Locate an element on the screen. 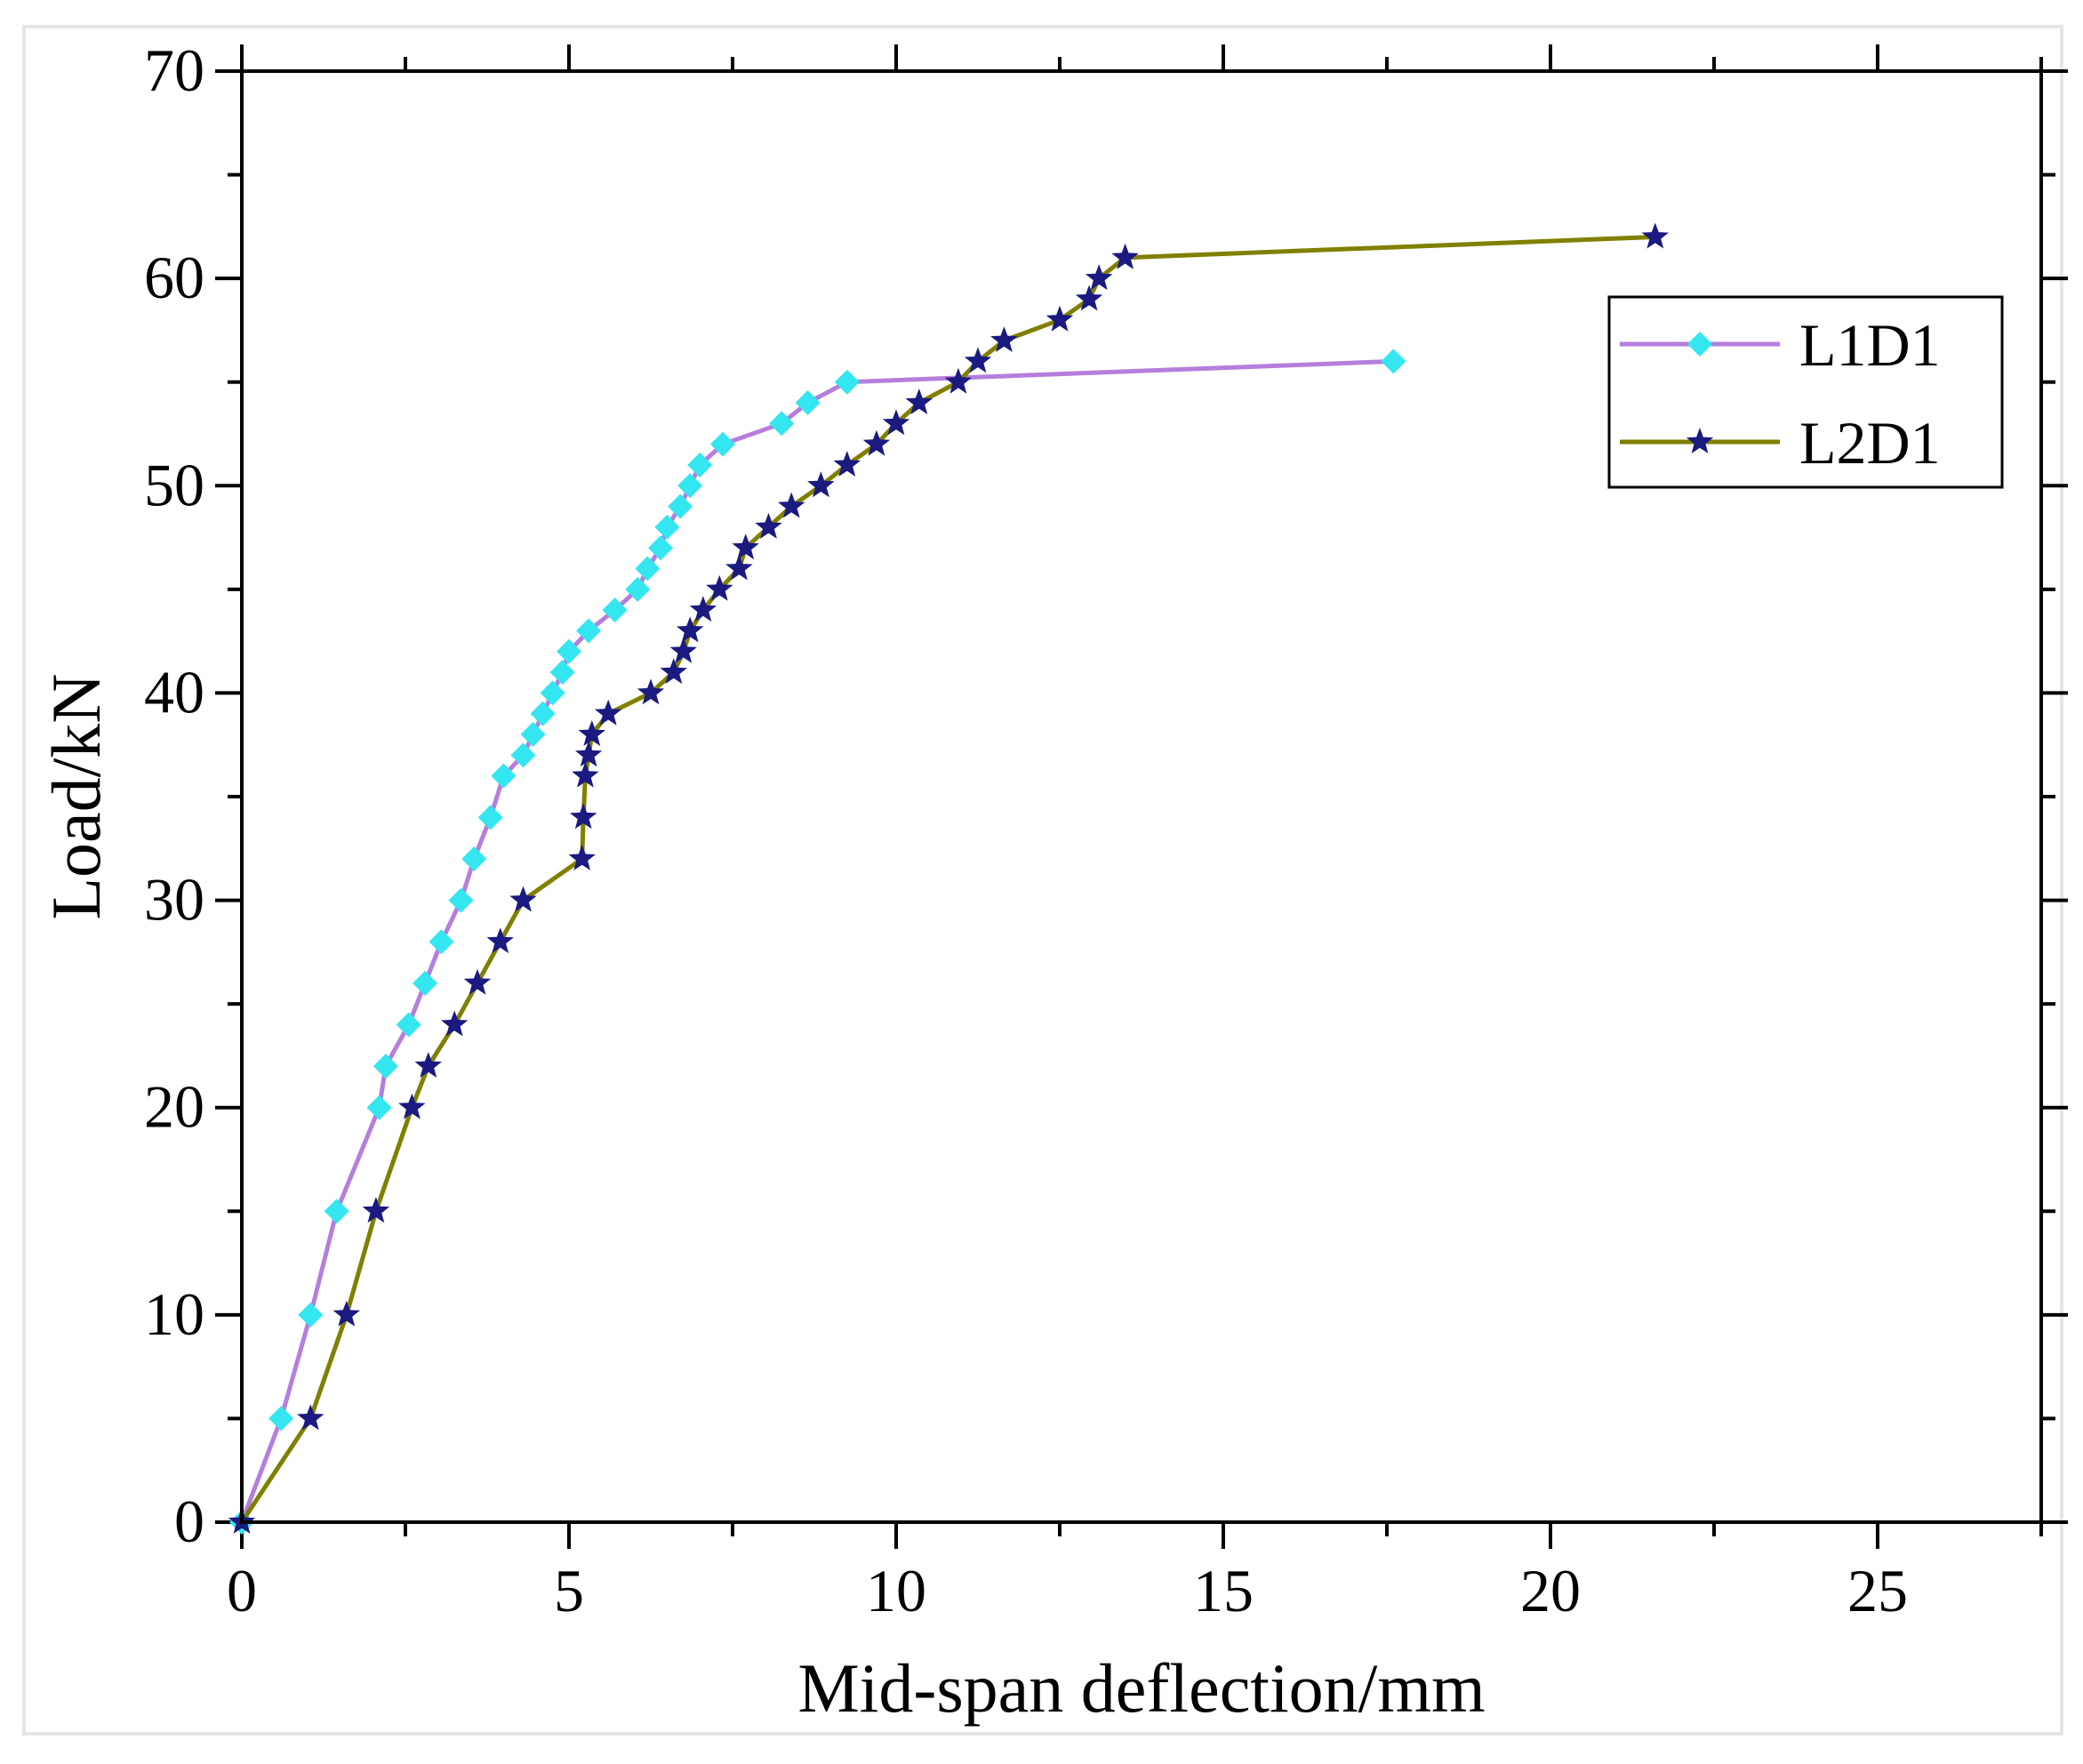 This screenshot has height=1764, width=2083. x-tick-label: 5 is located at coordinates (569, 1590).